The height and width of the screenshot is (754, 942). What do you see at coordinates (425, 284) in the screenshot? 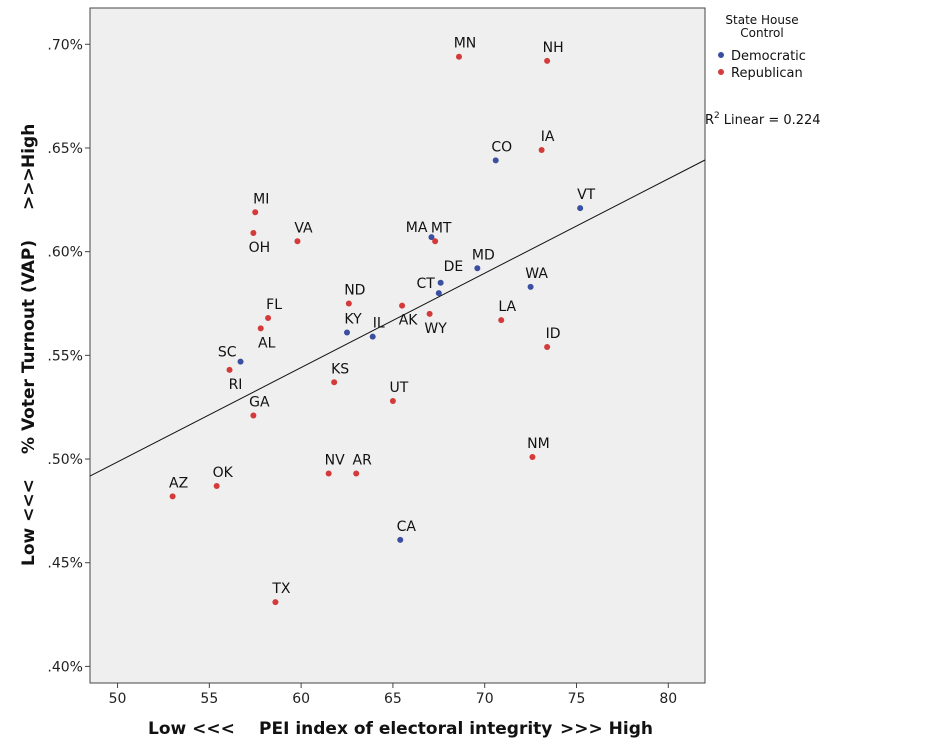
I see `point-label-ct: CT` at bounding box center [425, 284].